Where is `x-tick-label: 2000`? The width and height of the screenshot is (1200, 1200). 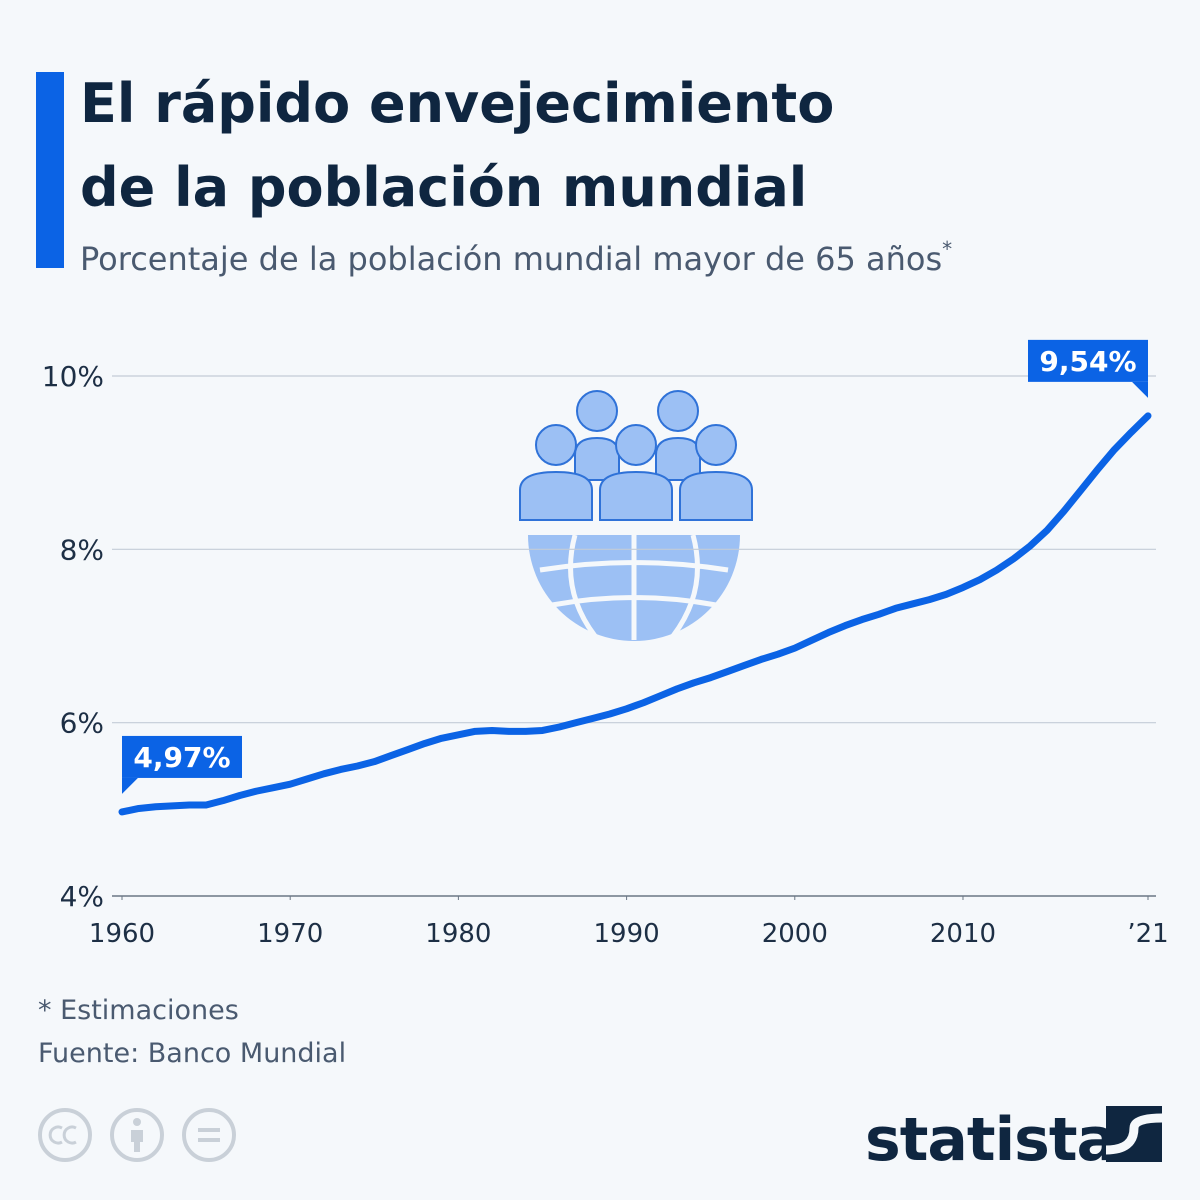 x-tick-label: 2000 is located at coordinates (795, 934).